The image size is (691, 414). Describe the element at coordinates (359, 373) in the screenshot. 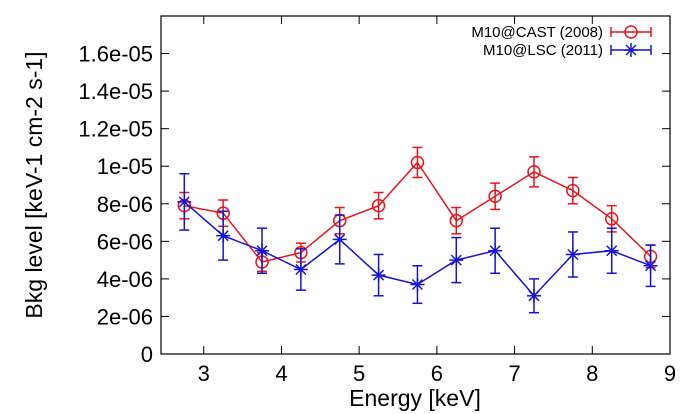

I see `x-tick-label: 5` at that location.